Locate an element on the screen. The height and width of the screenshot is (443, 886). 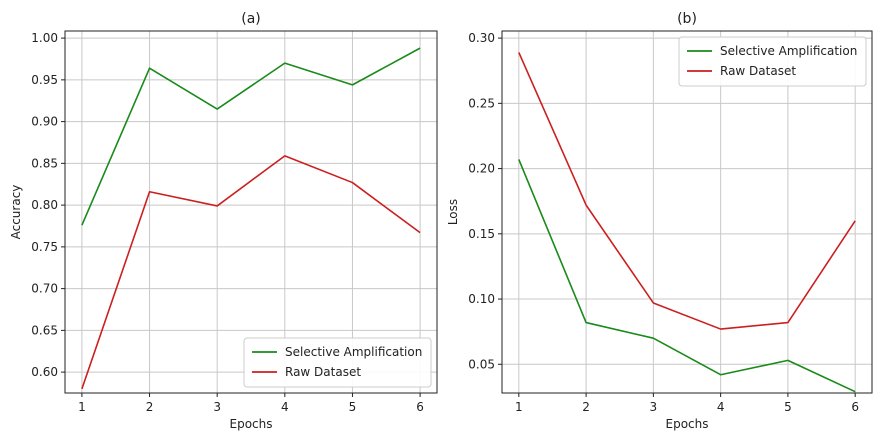
y-tick-label: 0.85 is located at coordinates (44, 163).